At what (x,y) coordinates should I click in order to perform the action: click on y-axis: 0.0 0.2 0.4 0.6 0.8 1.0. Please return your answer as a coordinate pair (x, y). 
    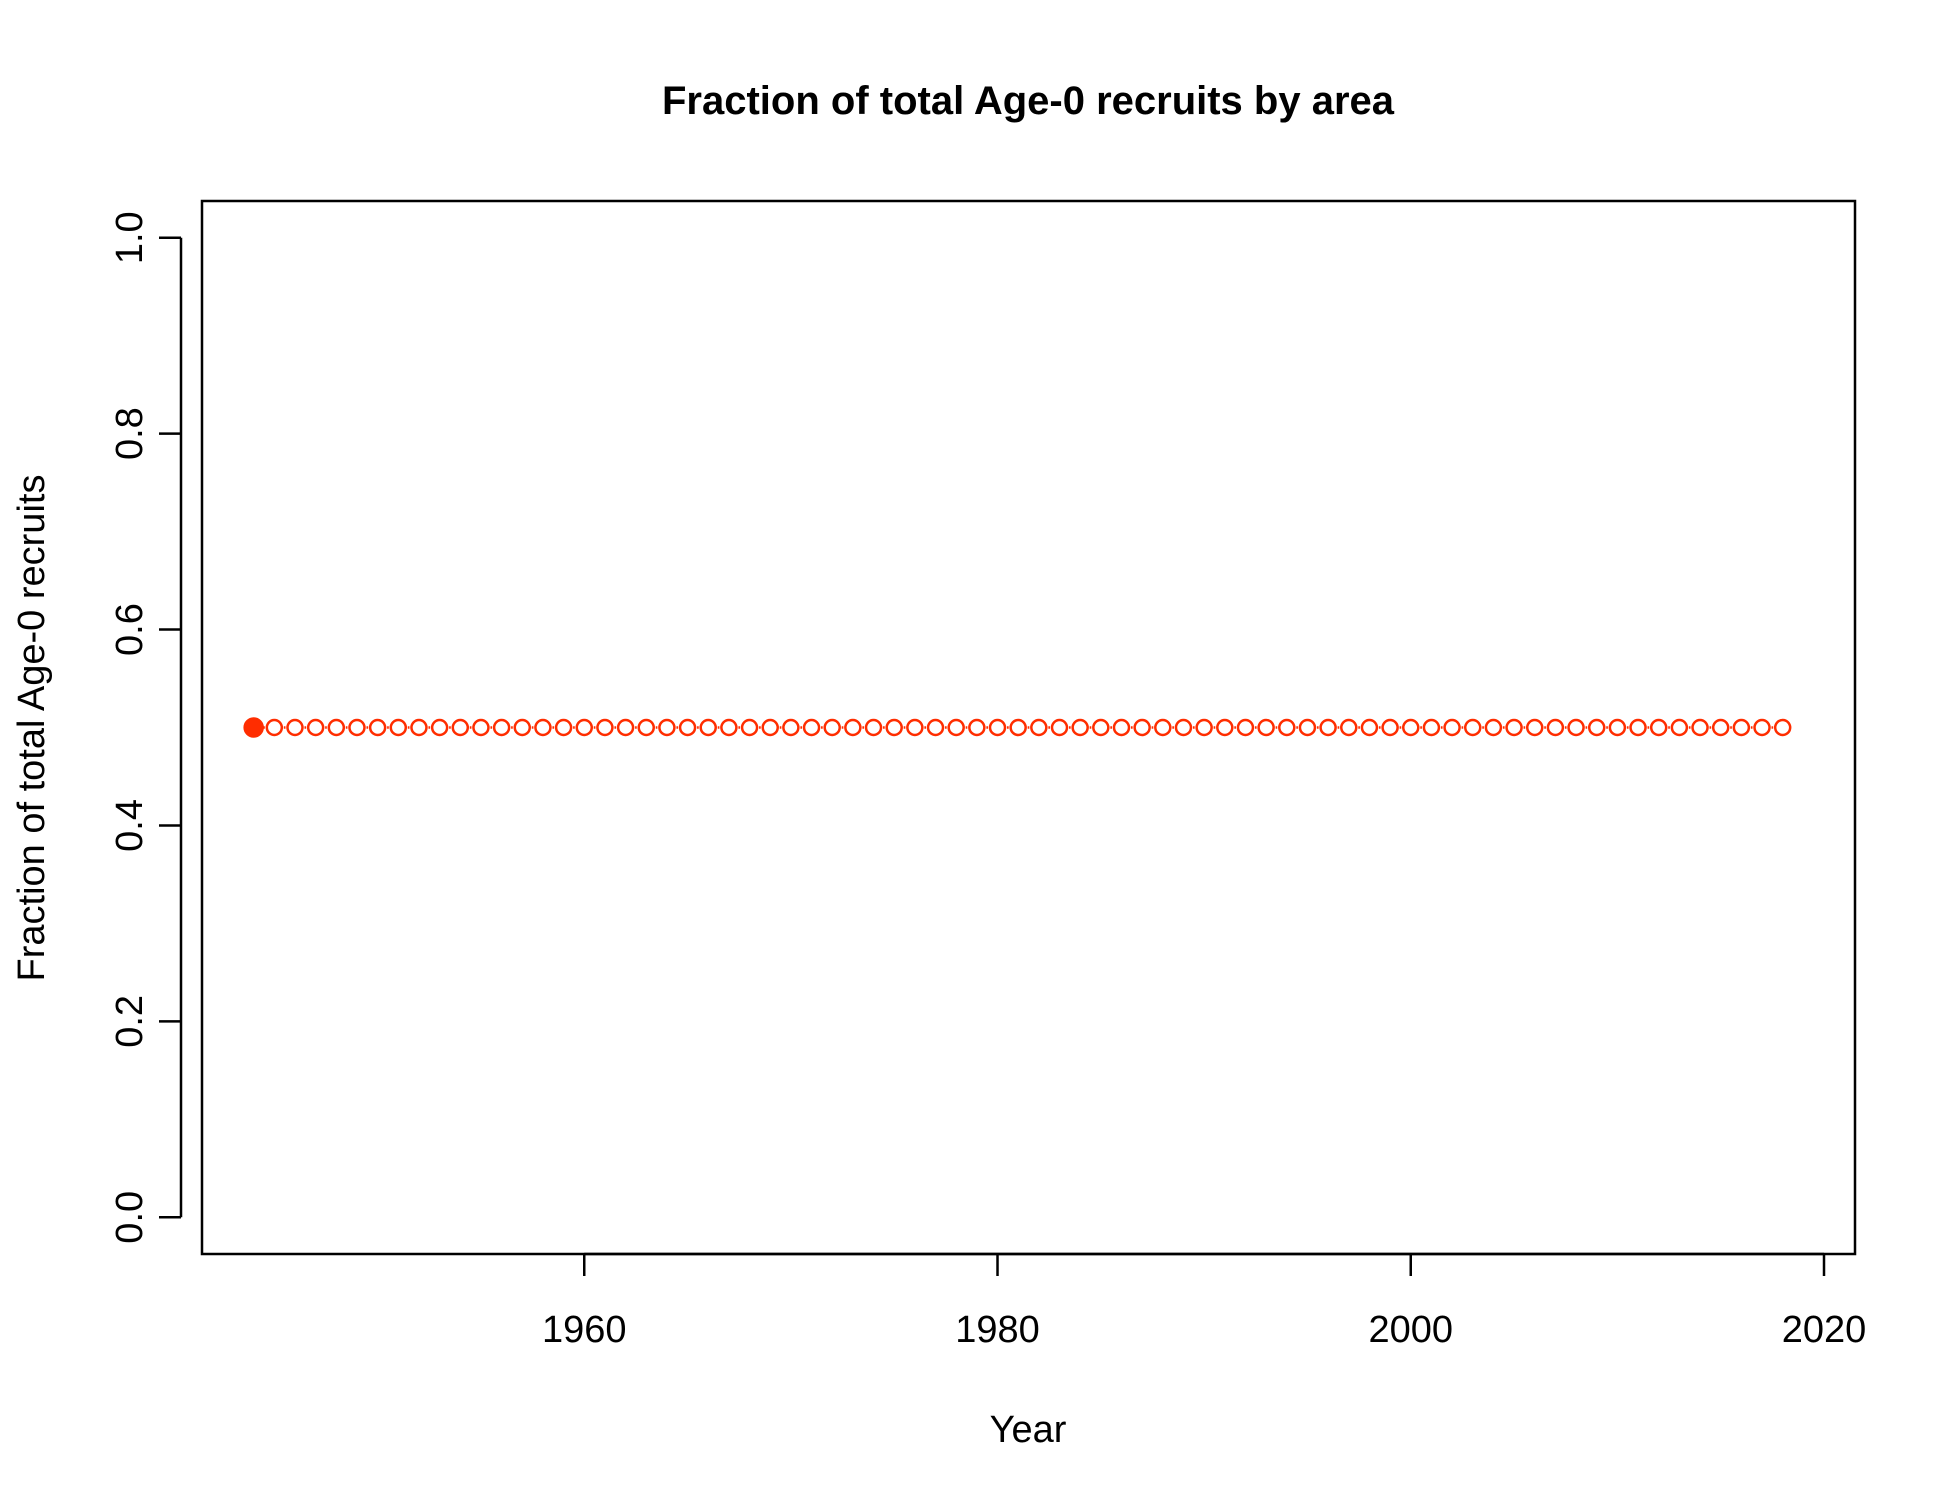
    Looking at the image, I should click on (146, 727).